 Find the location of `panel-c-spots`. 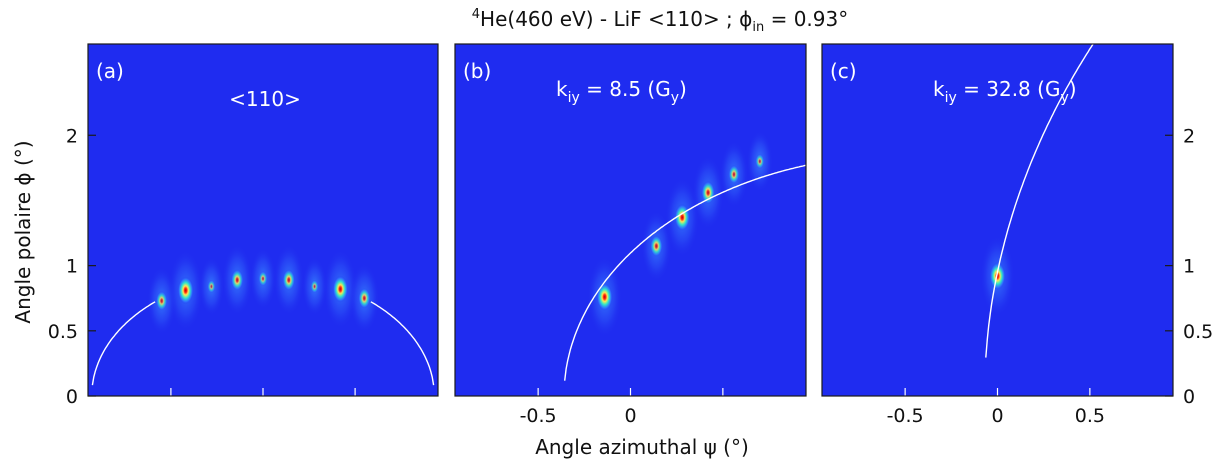

panel-c-spots is located at coordinates (997, 276).